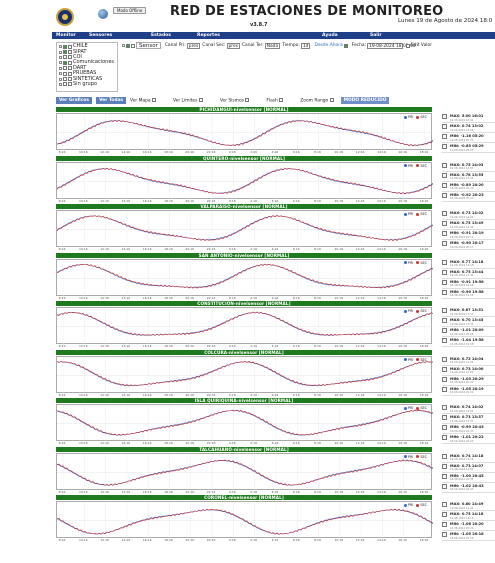  I want to click on station-title: TALCAHUANO-nivelsensor [NORMAL], so click(244, 449).